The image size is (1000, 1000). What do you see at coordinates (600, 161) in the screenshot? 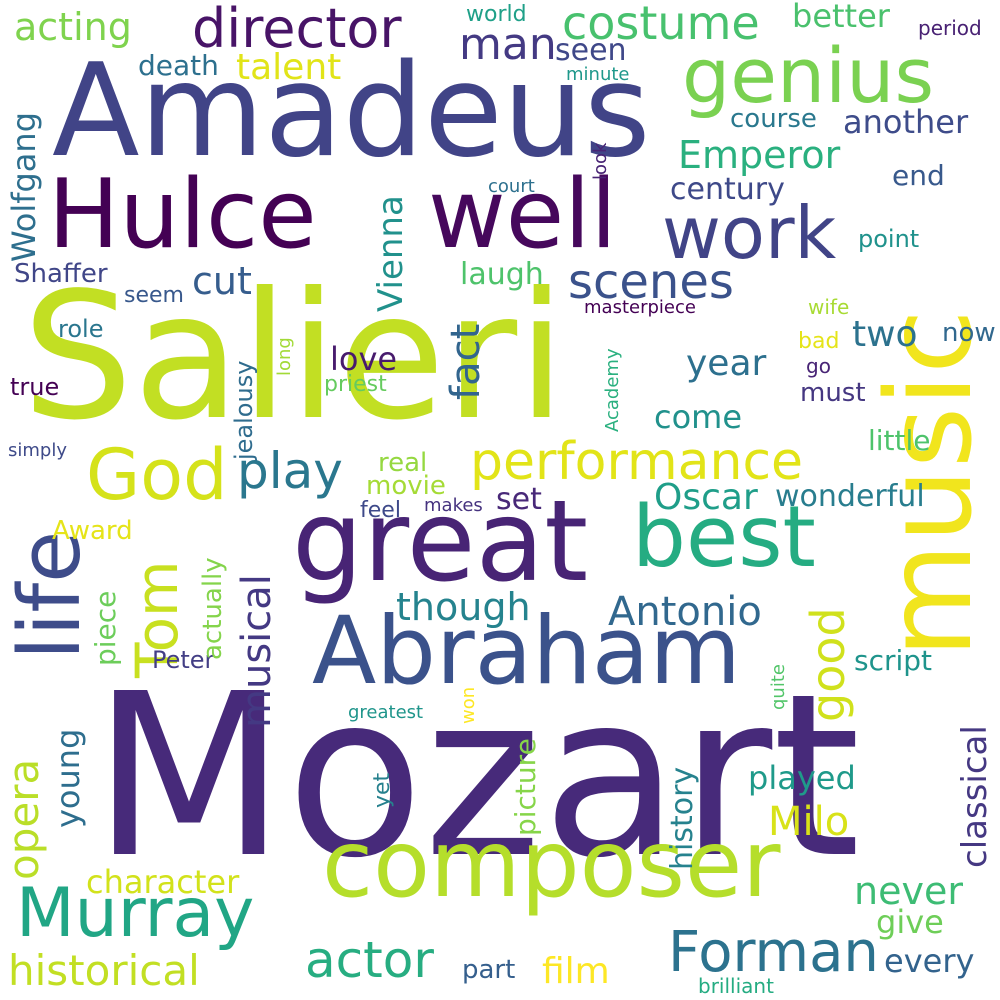
I see `word-look: look` at bounding box center [600, 161].